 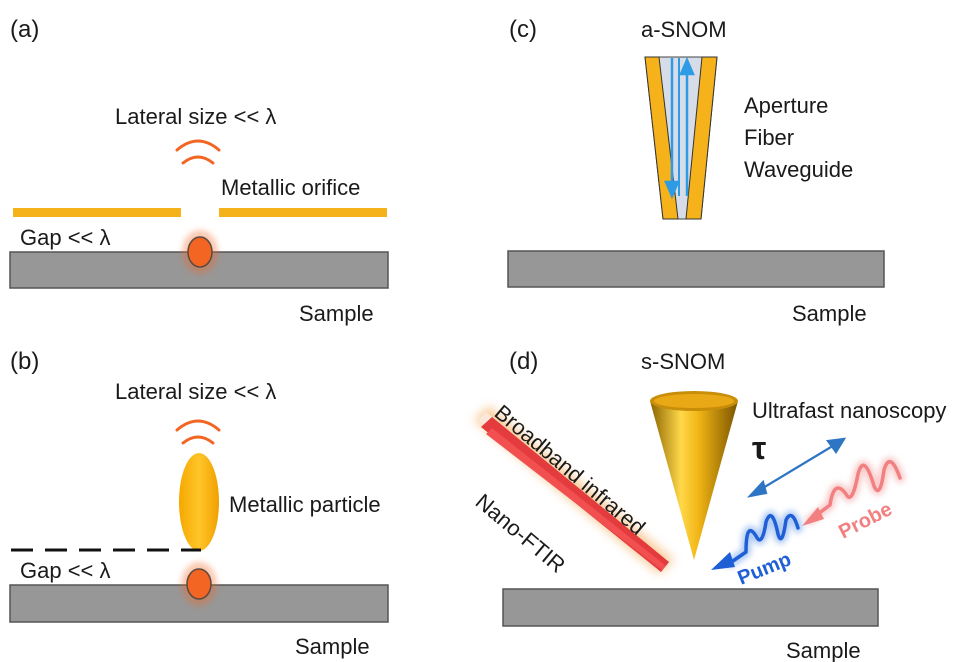 I want to click on panel-a-sample-label: Sample, so click(x=336, y=313).